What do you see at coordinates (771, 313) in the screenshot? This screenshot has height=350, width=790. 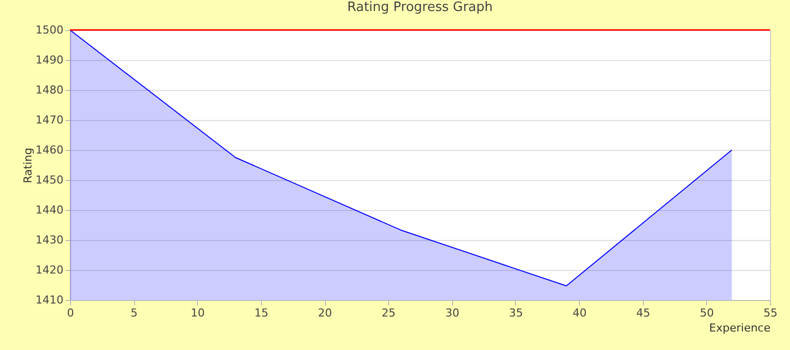 I see `x-tick-label: 55` at bounding box center [771, 313].